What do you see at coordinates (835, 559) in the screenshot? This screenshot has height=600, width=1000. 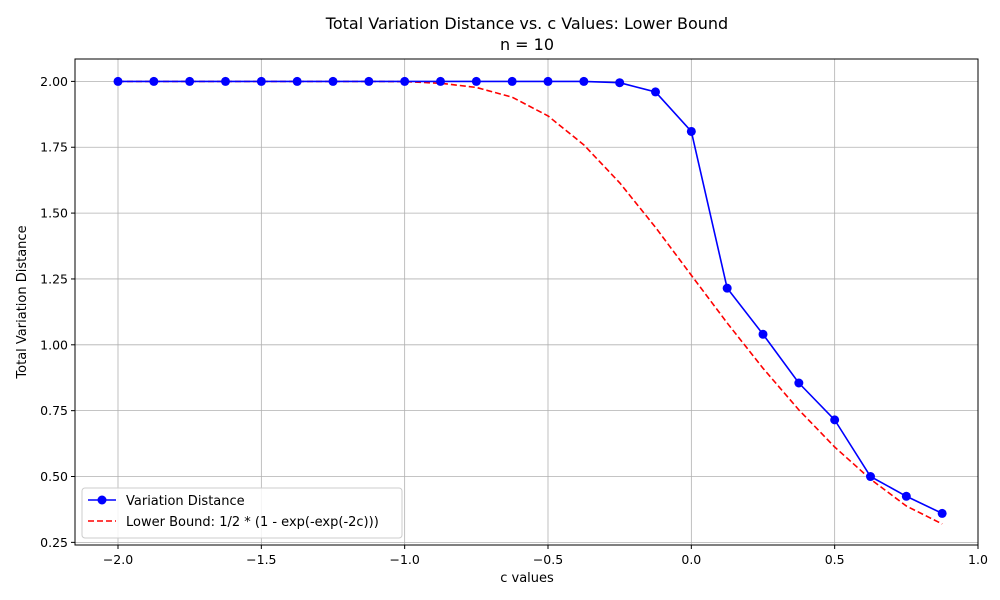 I see `x-tick-label: 0.5` at bounding box center [835, 559].